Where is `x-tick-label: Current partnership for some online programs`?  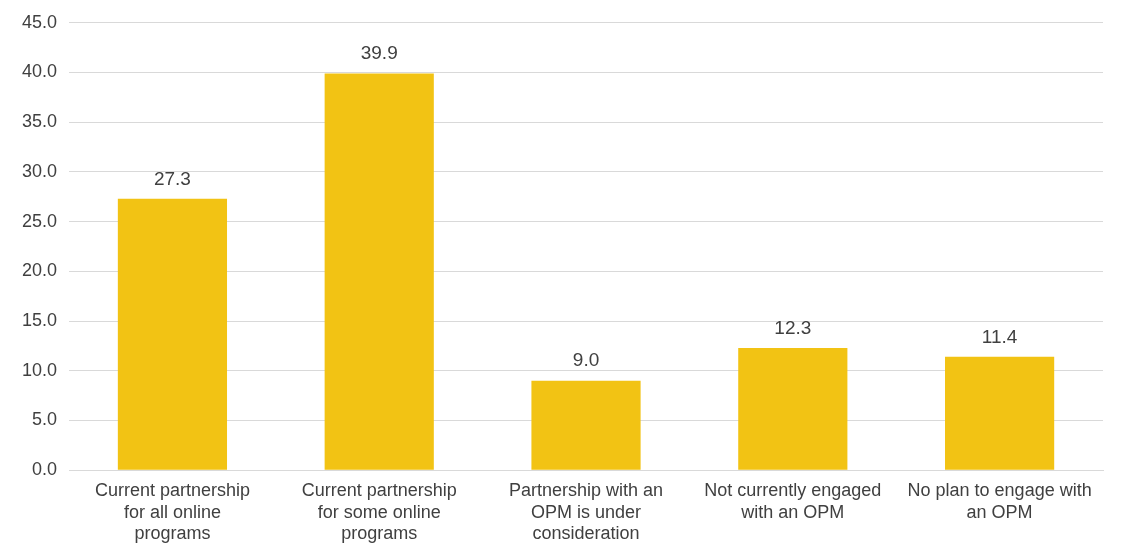 x-tick-label: Current partnership for some online programs is located at coordinates (379, 511).